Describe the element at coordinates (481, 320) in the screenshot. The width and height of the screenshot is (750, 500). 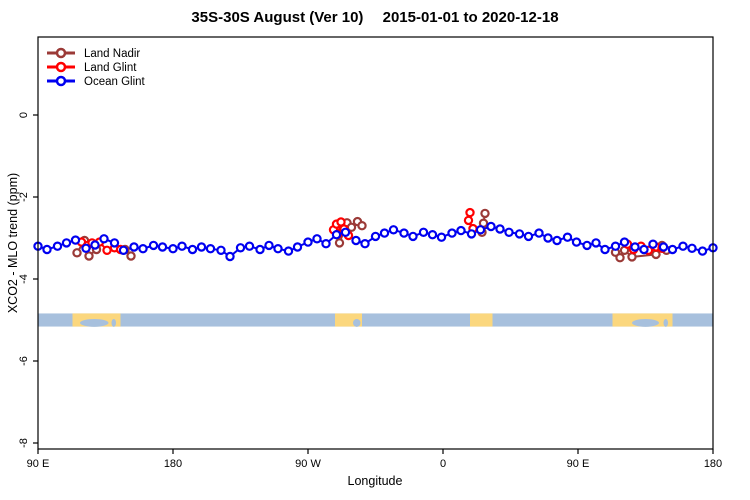
I see `strip-land-patch` at that location.